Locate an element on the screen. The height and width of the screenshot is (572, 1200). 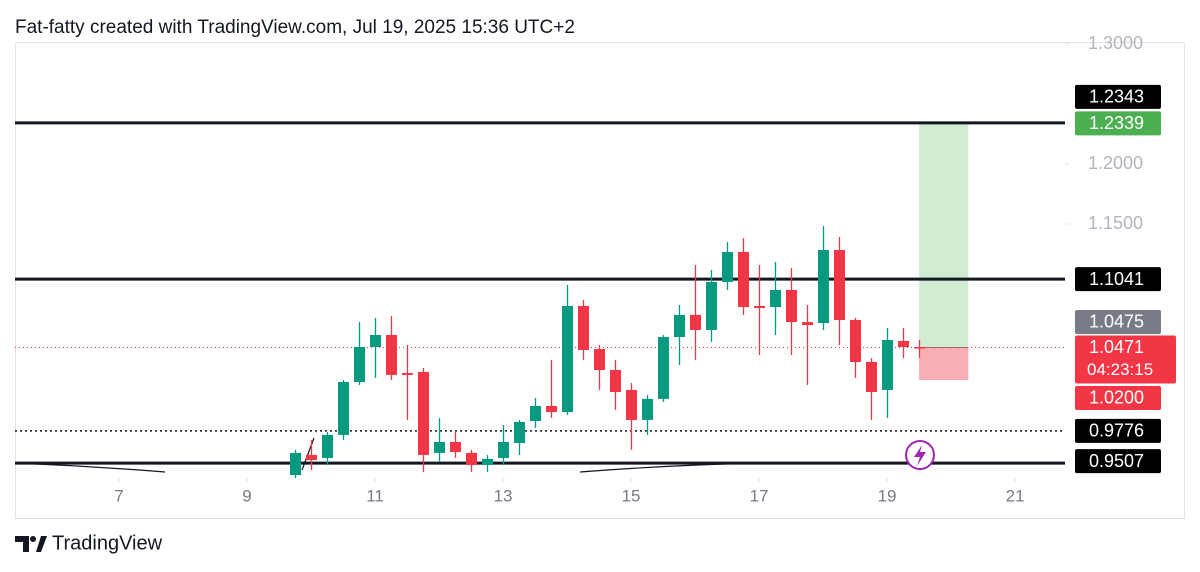
last-price-tag: 1.0471 is located at coordinates (1116, 347).